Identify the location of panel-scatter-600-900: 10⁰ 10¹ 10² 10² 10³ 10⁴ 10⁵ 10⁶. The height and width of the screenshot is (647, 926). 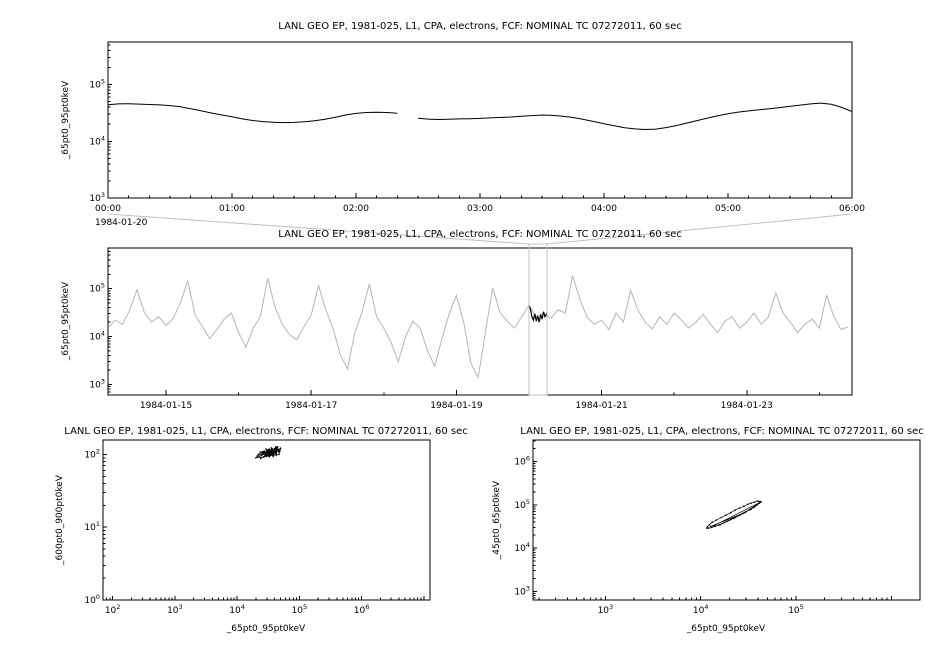
(257, 527).